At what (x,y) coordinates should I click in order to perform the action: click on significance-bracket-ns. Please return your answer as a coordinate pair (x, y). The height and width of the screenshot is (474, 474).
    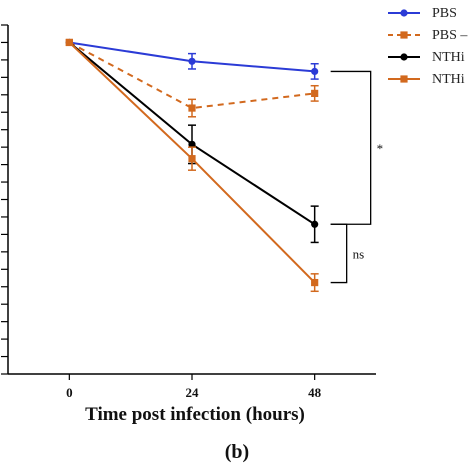
    Looking at the image, I should click on (339, 253).